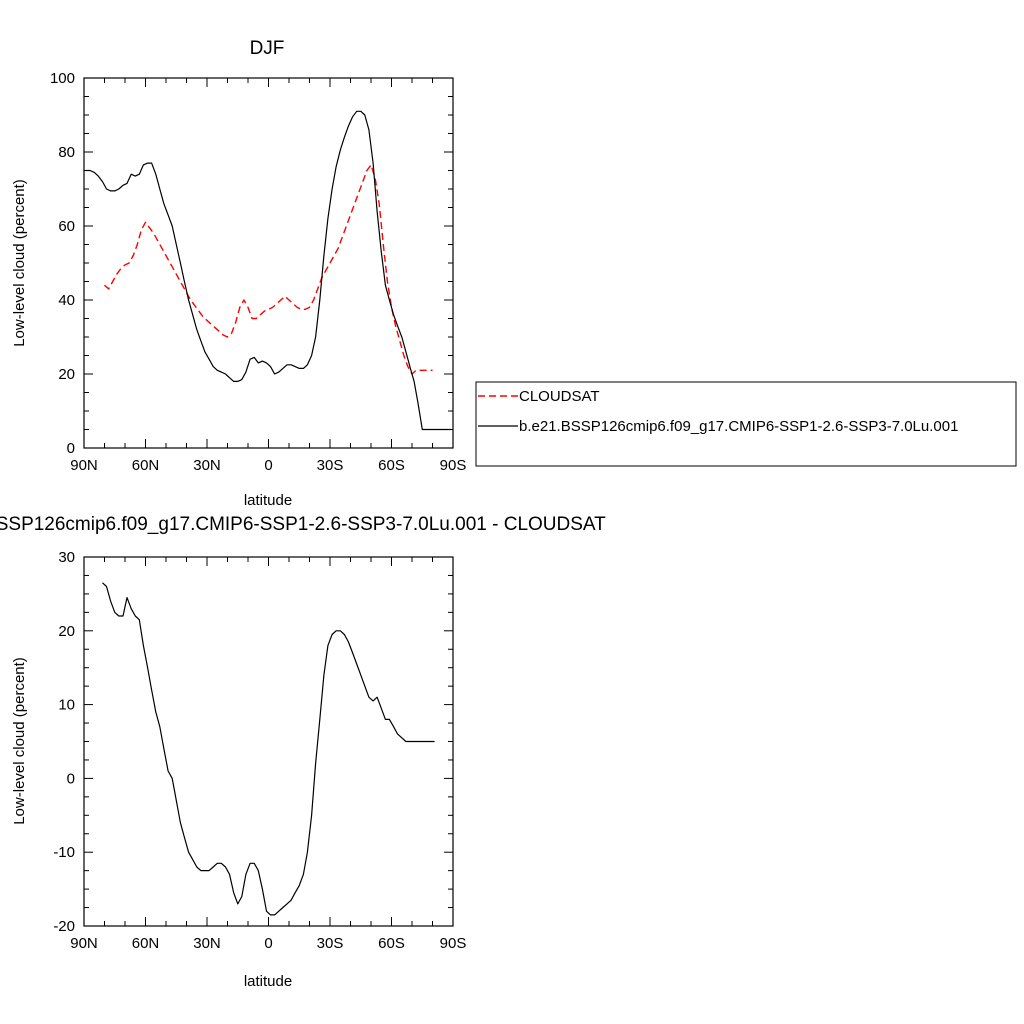 This screenshot has height=1024, width=1024. I want to click on legend-box, so click(746, 424).